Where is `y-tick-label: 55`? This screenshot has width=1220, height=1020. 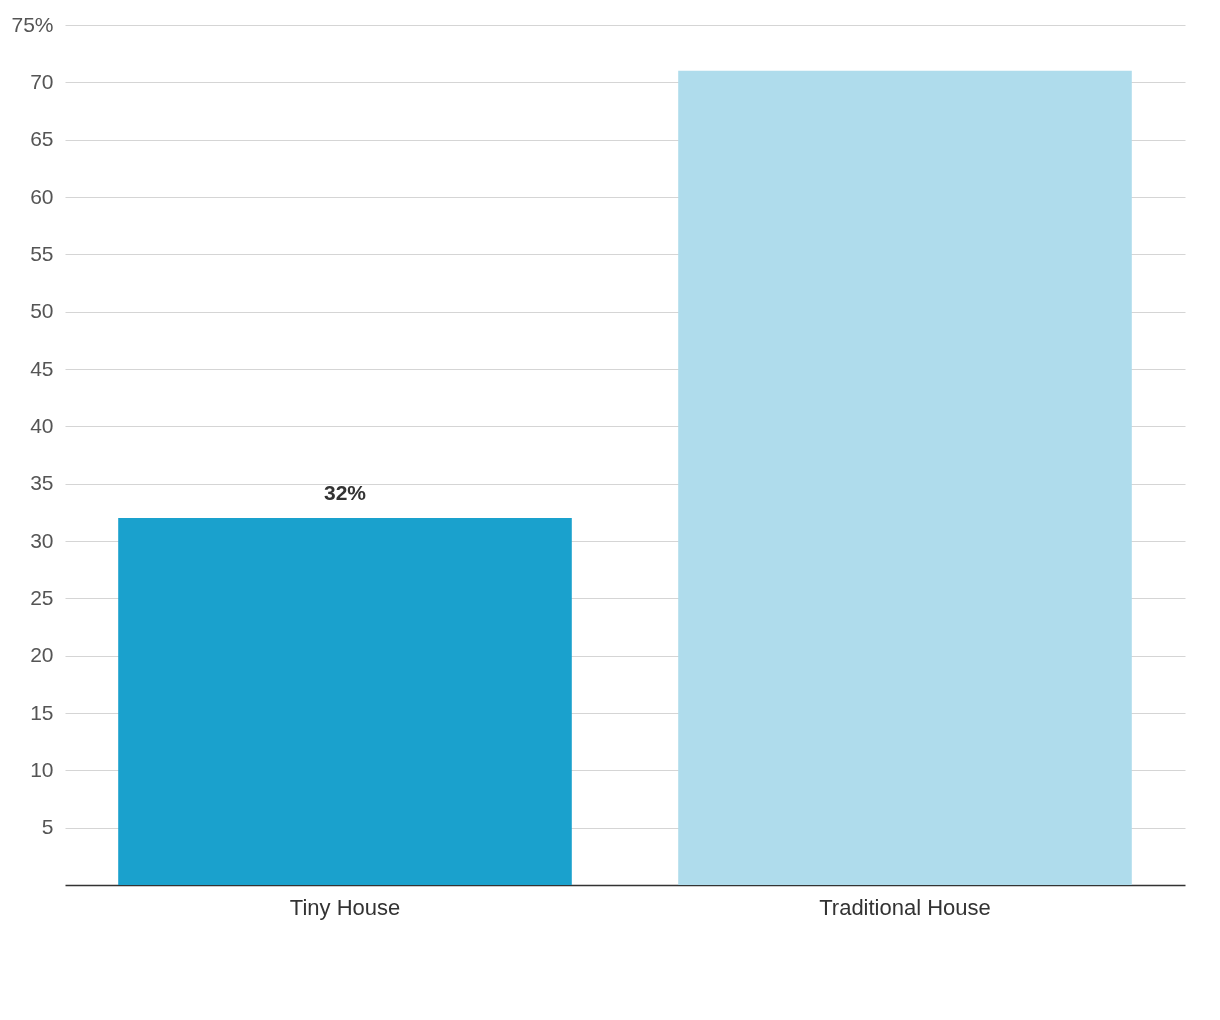
y-tick-label: 55 is located at coordinates (42, 253).